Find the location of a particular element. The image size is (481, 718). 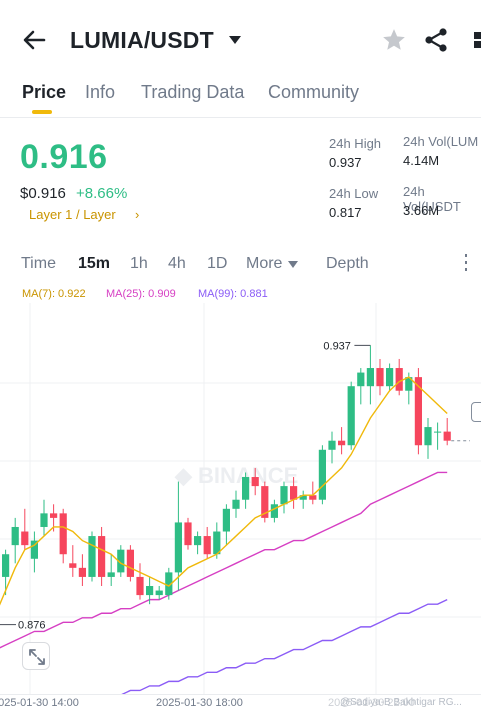

high-value: 0.937 is located at coordinates (345, 162).